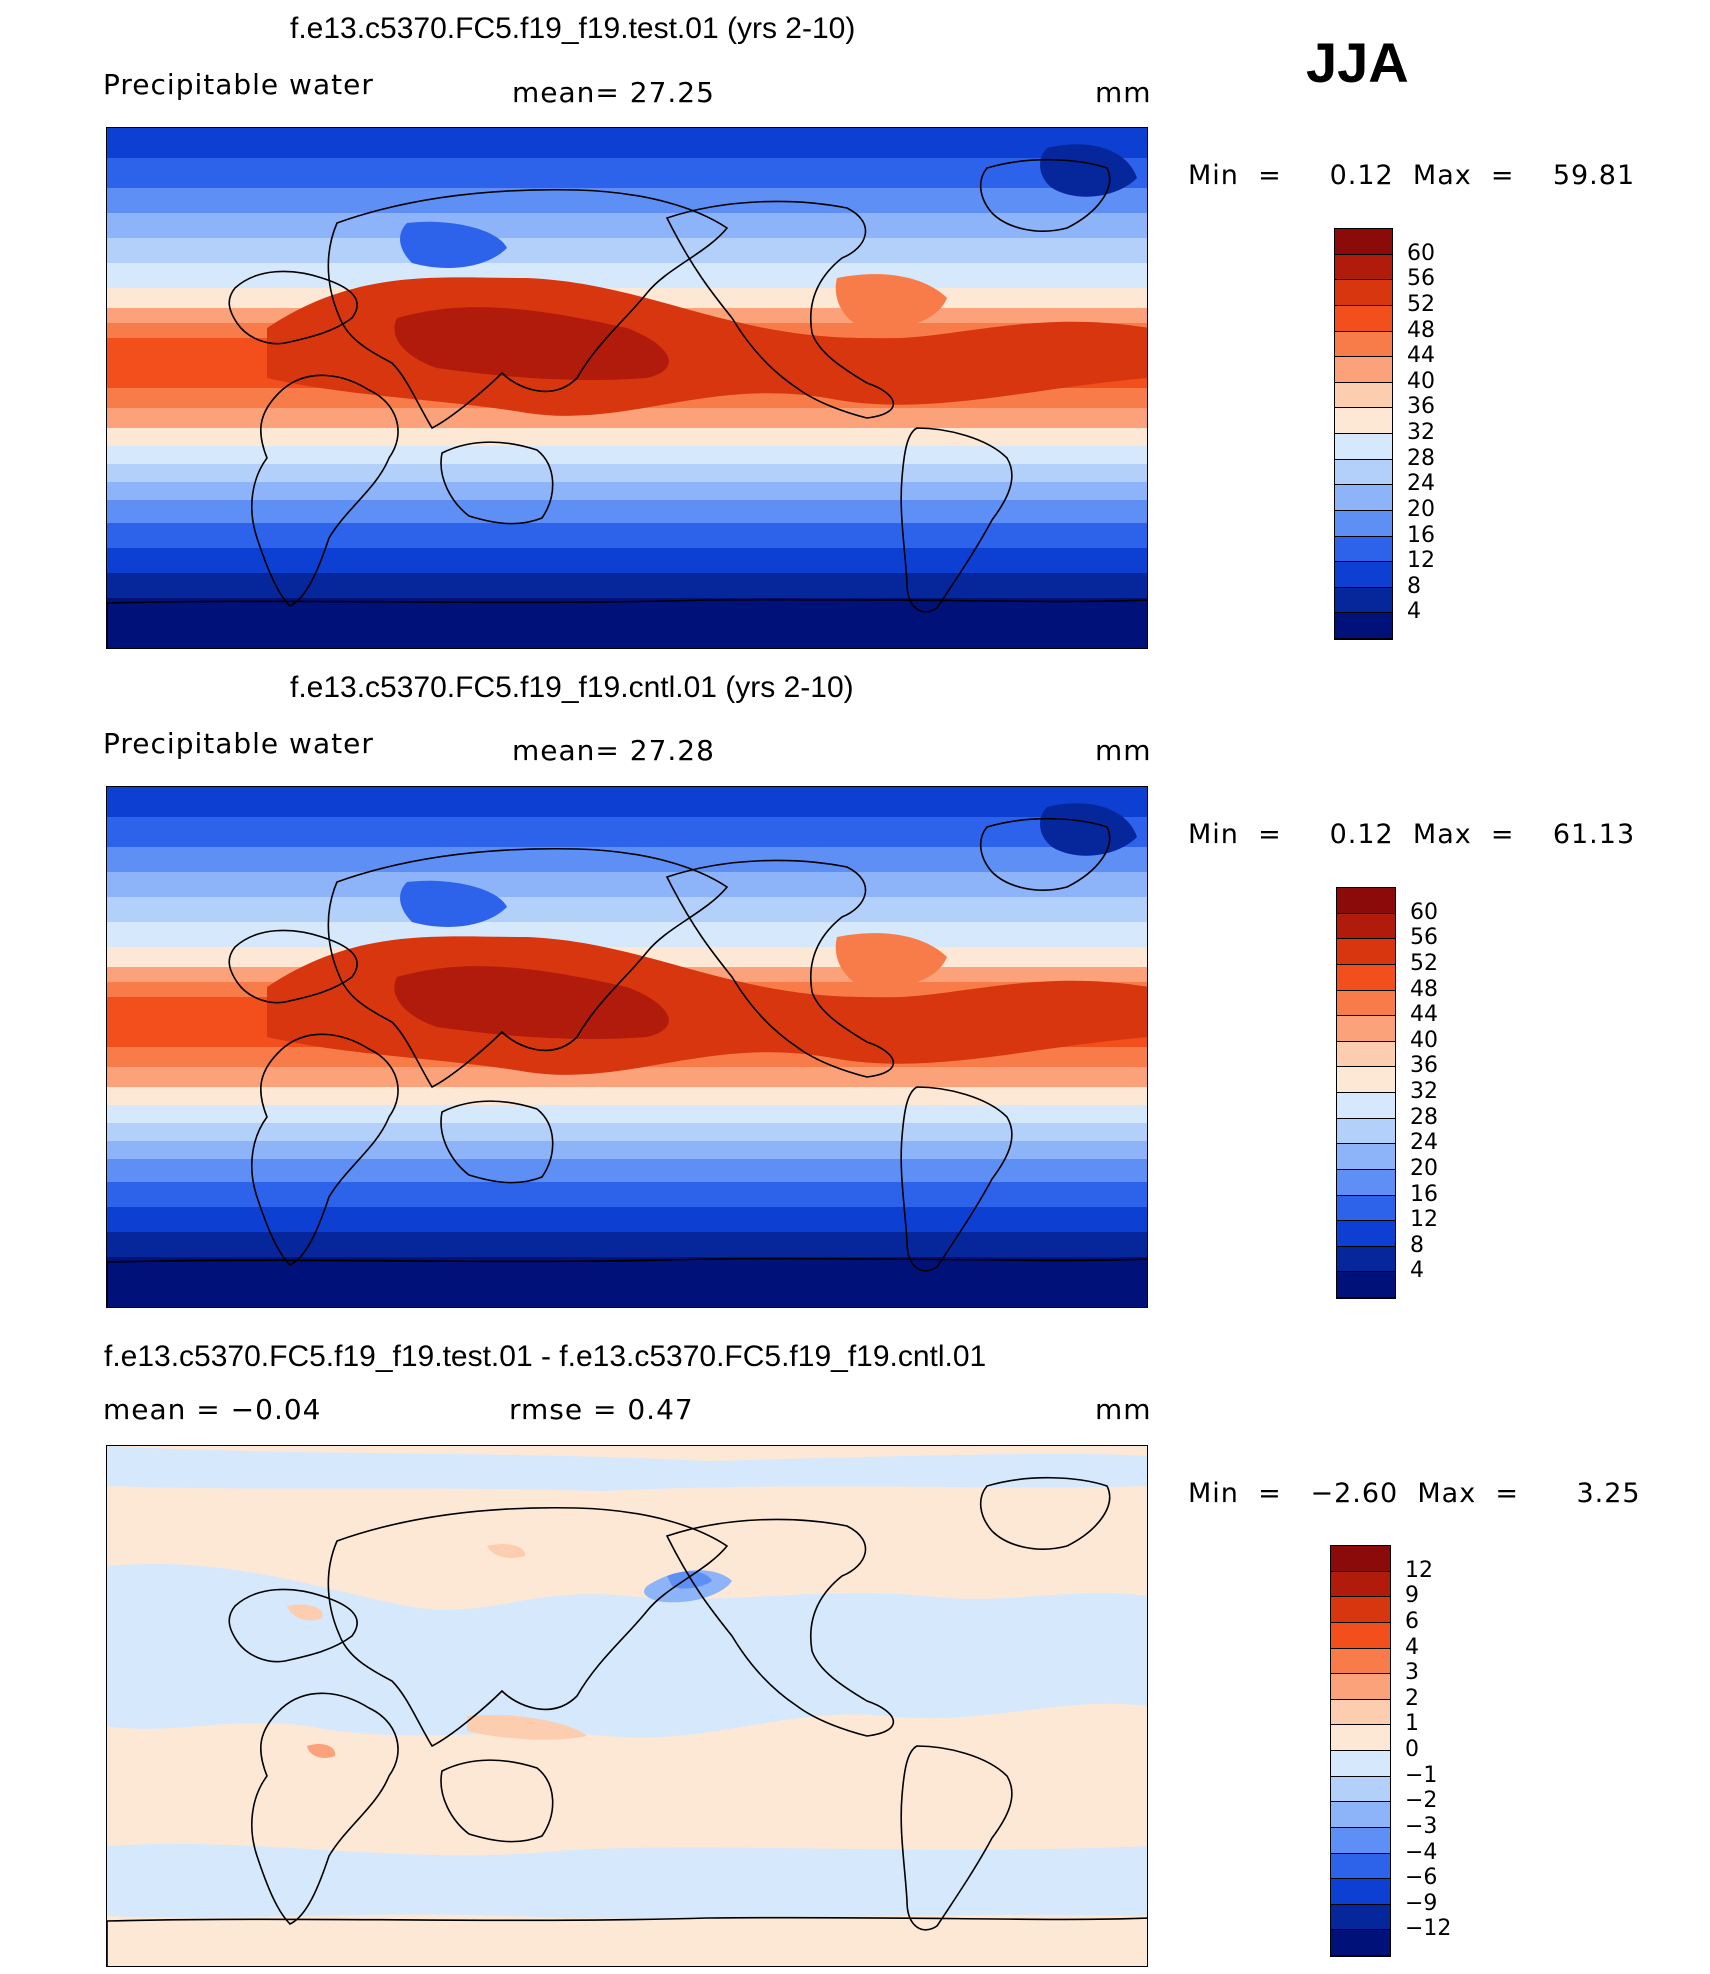 This screenshot has height=1974, width=1710. Describe the element at coordinates (1428, 1929) in the screenshot. I see `colorbar-tick-label: −12` at that location.